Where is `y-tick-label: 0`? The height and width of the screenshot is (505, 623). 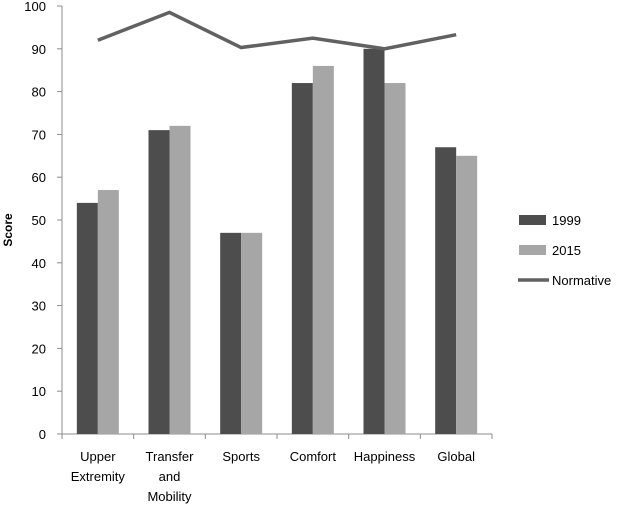
y-tick-label: 0 is located at coordinates (42, 434).